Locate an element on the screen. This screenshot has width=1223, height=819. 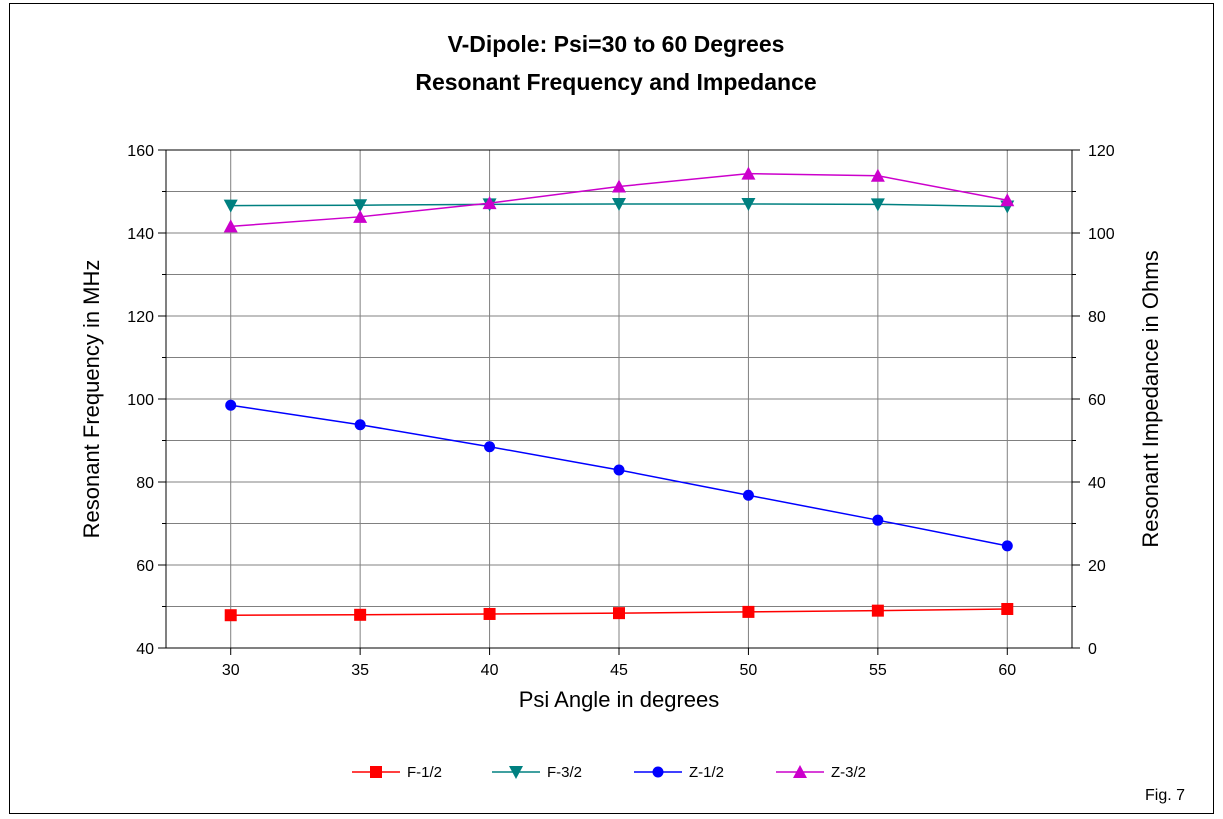
legend-label: Z-3/2 is located at coordinates (848, 772).